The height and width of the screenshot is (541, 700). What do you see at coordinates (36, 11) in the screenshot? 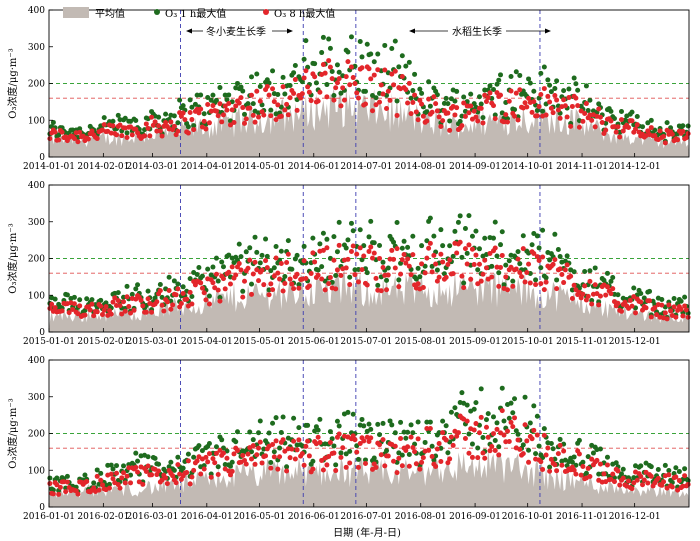
I see `y-tick-label: 400` at bounding box center [36, 11].